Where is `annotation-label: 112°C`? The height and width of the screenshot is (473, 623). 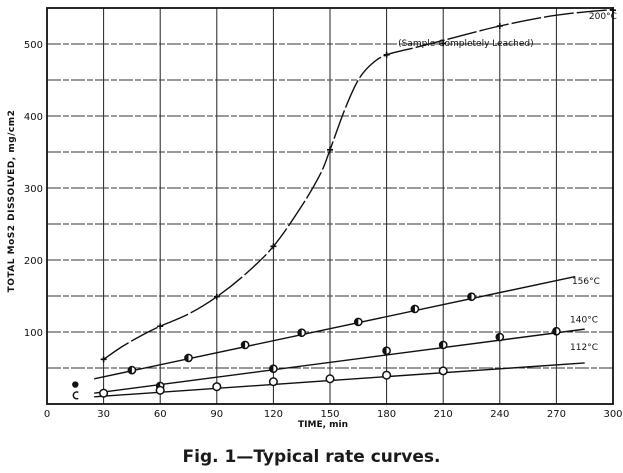
annotation-label: 112°C is located at coordinates (584, 348).